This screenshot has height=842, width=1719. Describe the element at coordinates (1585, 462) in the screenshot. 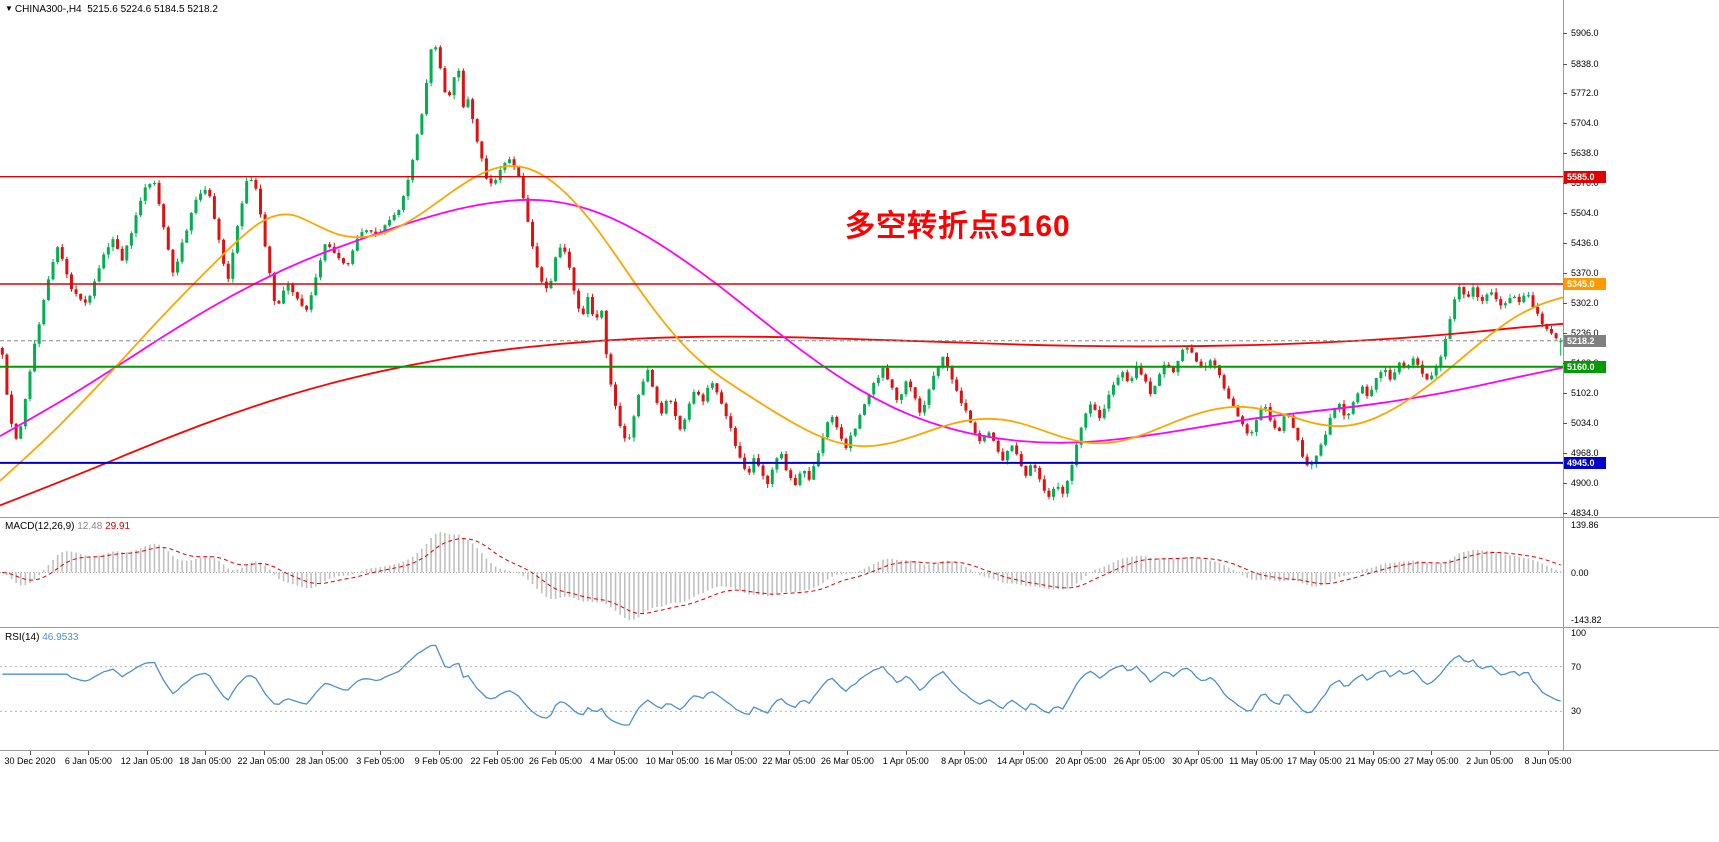

I see `level-badge-4945.0: 4945.0` at that location.